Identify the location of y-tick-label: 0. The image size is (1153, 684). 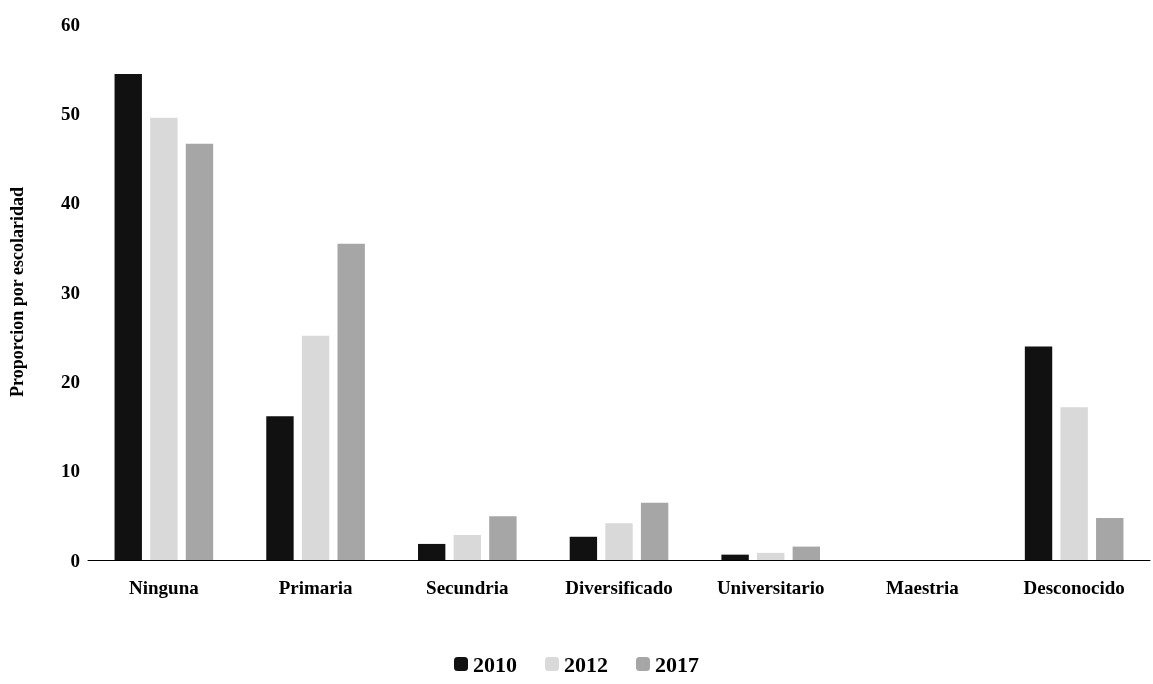
(75, 560).